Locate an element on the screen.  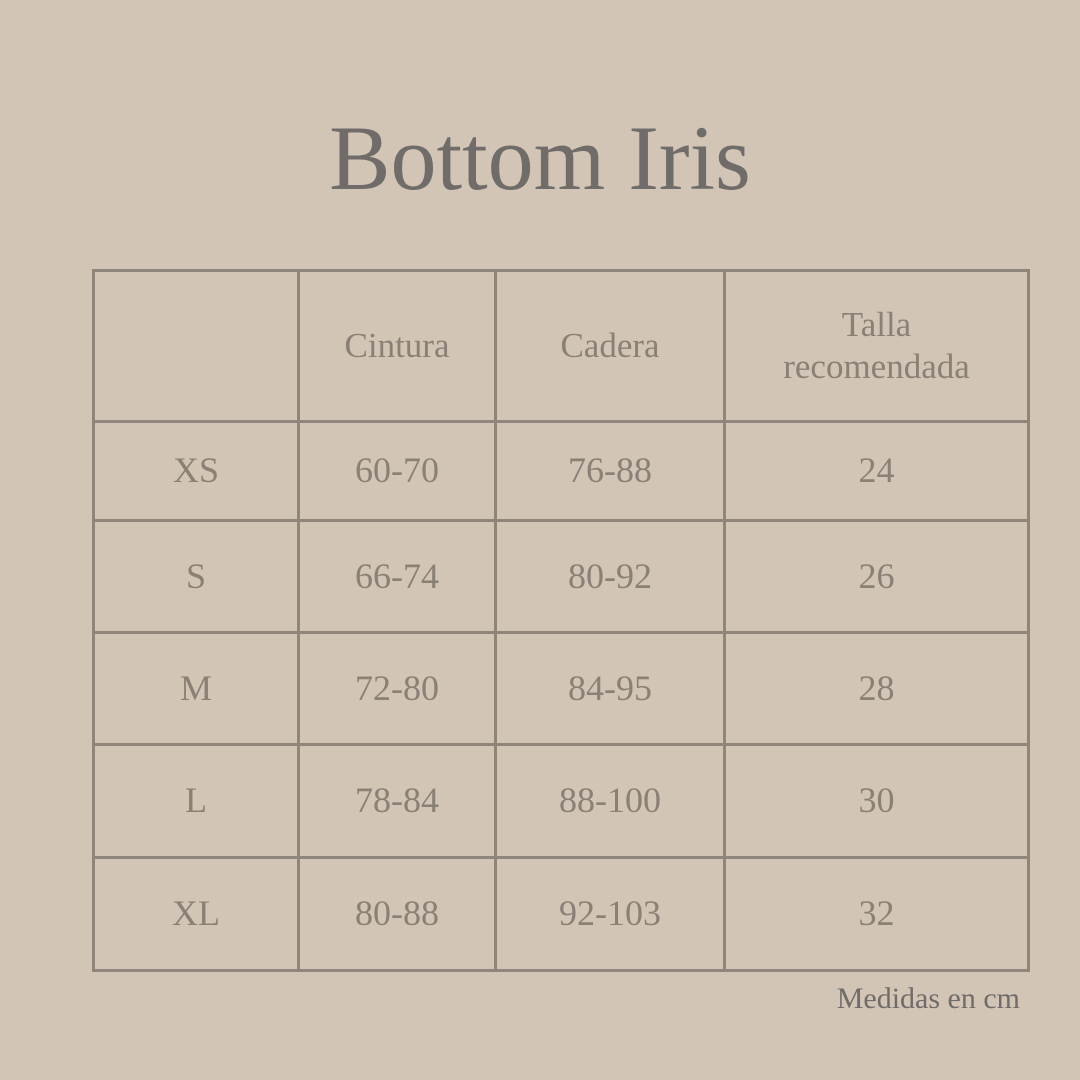
table-cell: 66-74 is located at coordinates (397, 576).